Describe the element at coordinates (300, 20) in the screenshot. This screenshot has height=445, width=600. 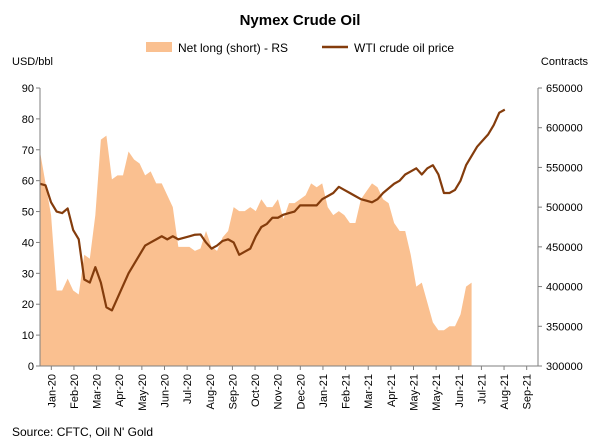
I see `chart-title: Nymex Crude Oil` at that location.